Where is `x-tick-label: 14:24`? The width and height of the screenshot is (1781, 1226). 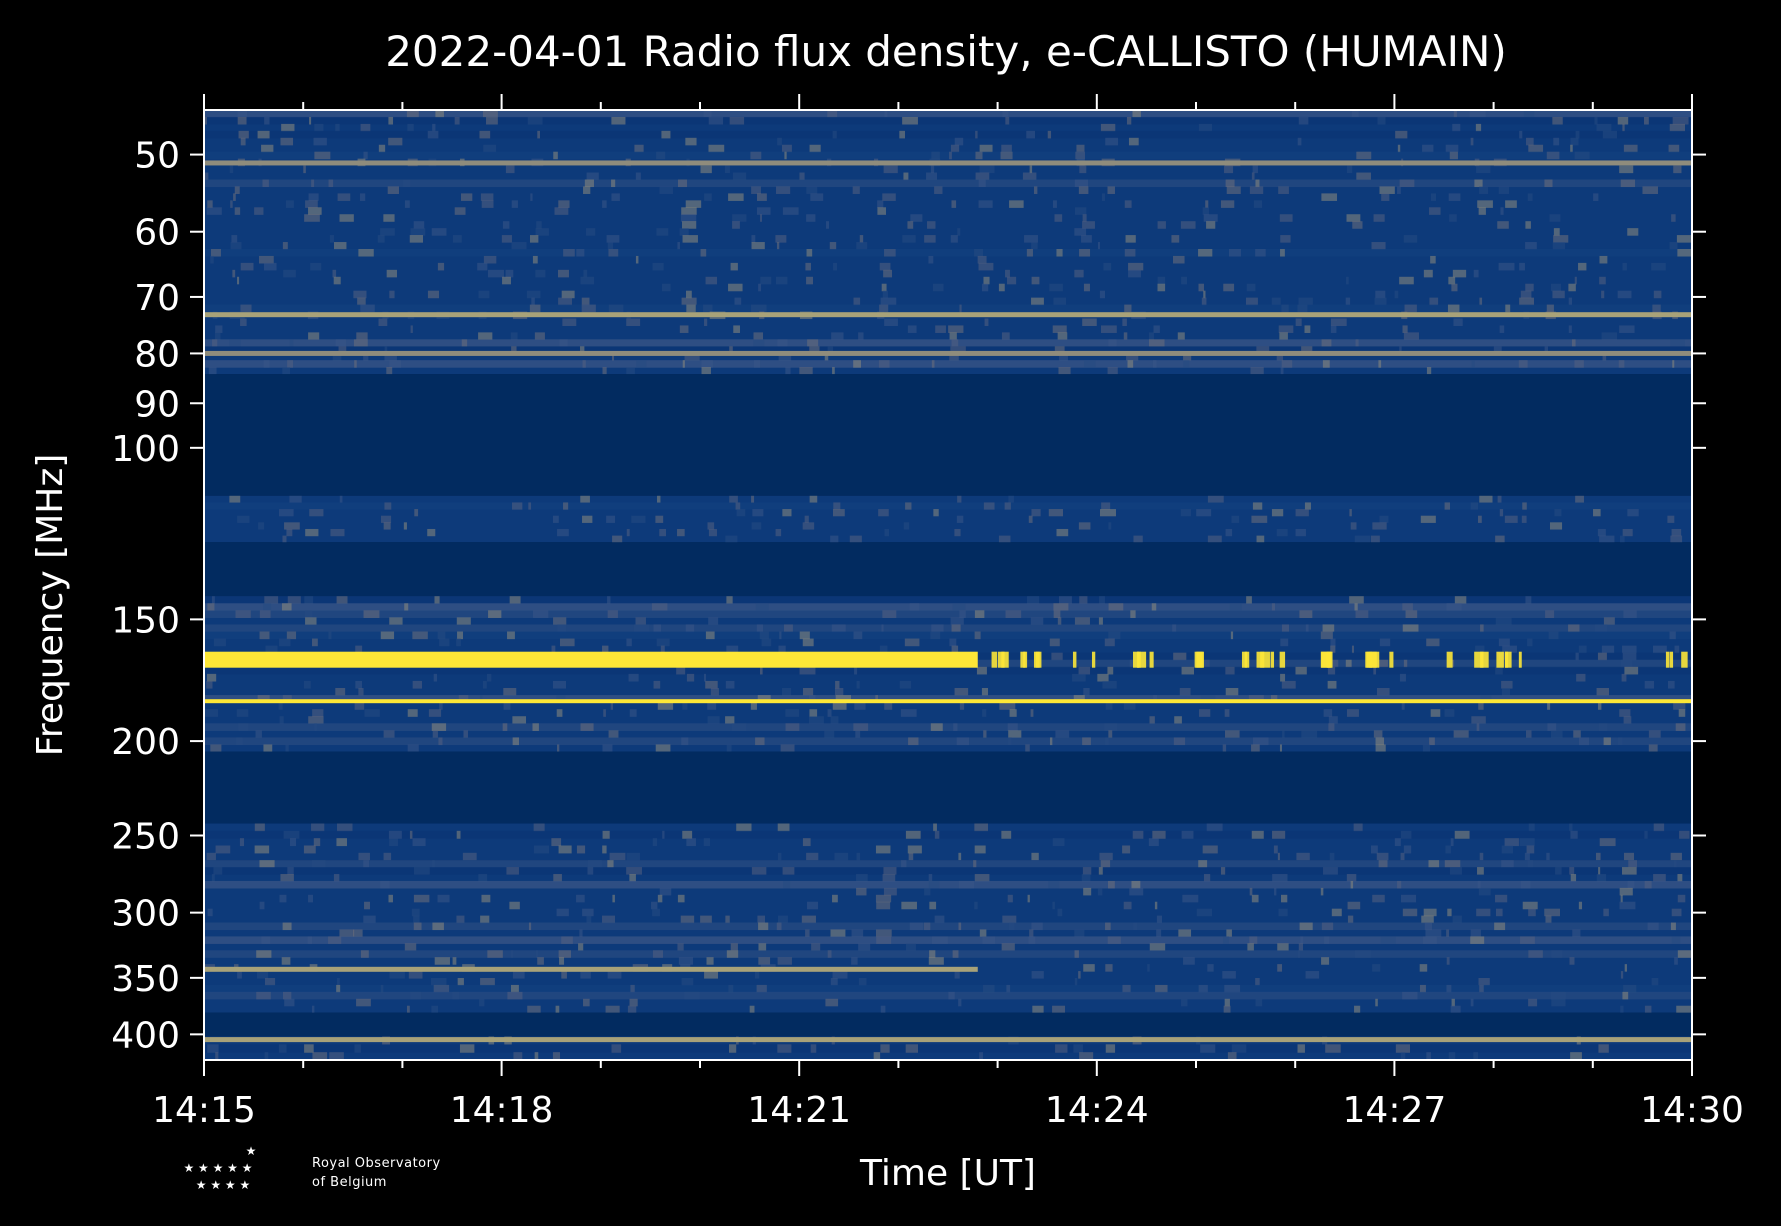
x-tick-label: 14:24 is located at coordinates (1097, 1110).